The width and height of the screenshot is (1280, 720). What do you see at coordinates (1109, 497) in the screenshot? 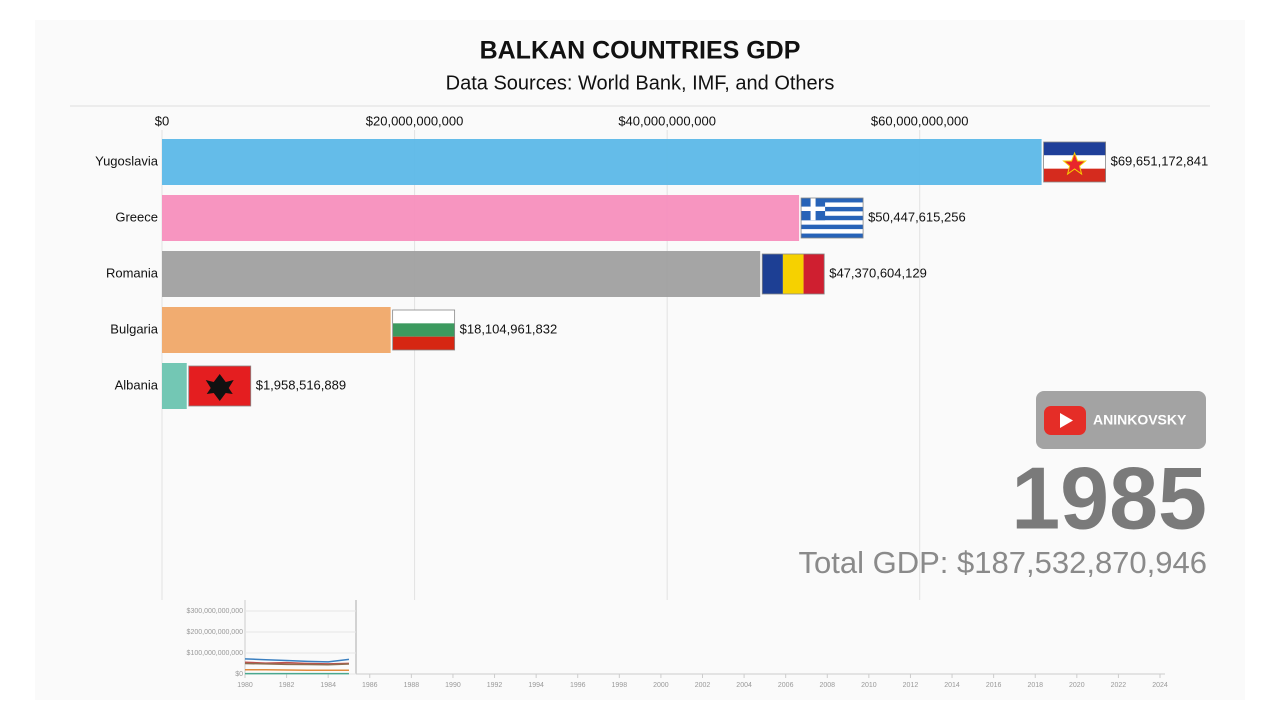
I see `year: 1985` at bounding box center [1109, 497].